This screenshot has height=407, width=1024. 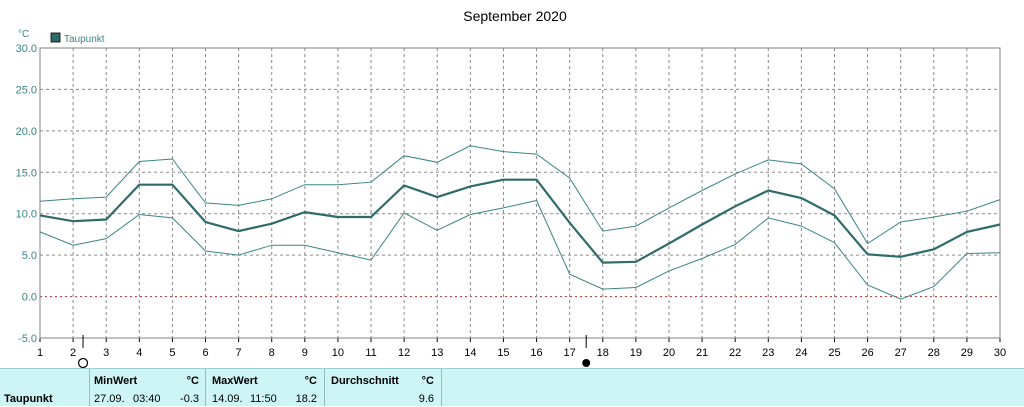 I want to click on chart-title: September 2020, so click(x=515, y=16).